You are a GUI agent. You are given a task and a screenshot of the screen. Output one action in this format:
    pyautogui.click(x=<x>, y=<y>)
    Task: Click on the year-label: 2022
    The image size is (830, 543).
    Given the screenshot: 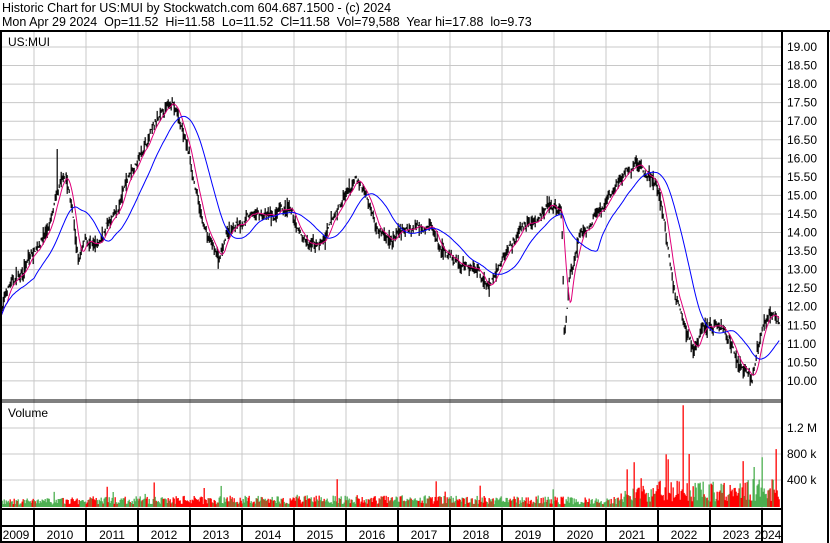 What is the action you would take?
    pyautogui.click(x=684, y=535)
    